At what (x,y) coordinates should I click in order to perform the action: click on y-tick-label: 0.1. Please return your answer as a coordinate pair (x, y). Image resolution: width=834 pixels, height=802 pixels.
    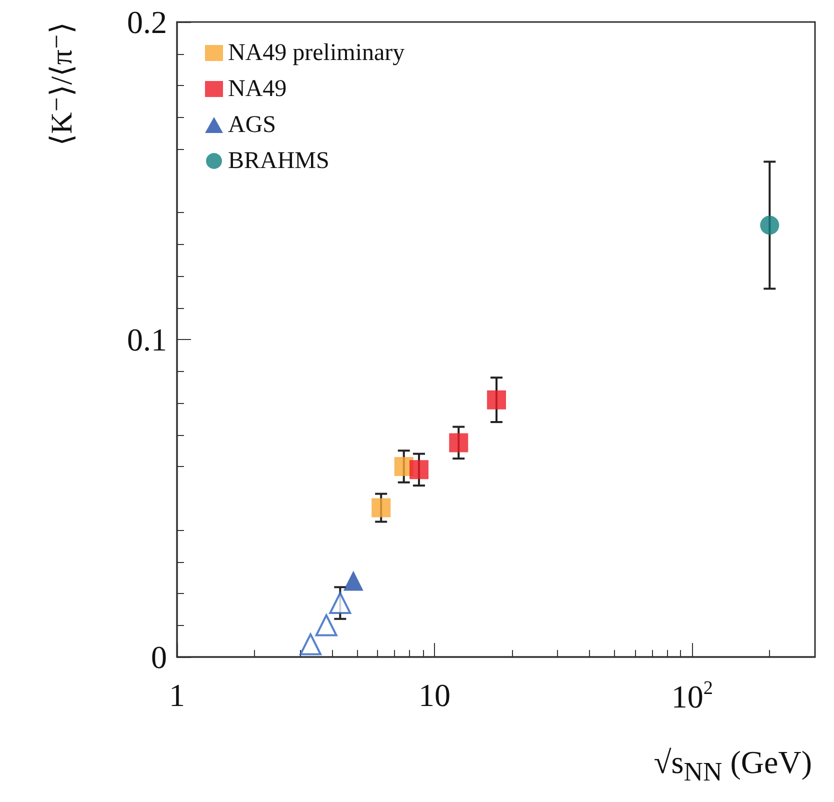
    Looking at the image, I should click on (147, 340).